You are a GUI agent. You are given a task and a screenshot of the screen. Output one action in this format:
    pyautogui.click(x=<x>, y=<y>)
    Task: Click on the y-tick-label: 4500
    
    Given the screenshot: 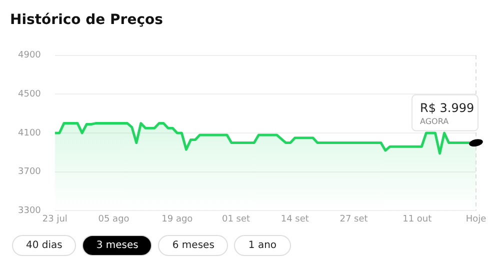 What is the action you would take?
    pyautogui.click(x=30, y=95)
    